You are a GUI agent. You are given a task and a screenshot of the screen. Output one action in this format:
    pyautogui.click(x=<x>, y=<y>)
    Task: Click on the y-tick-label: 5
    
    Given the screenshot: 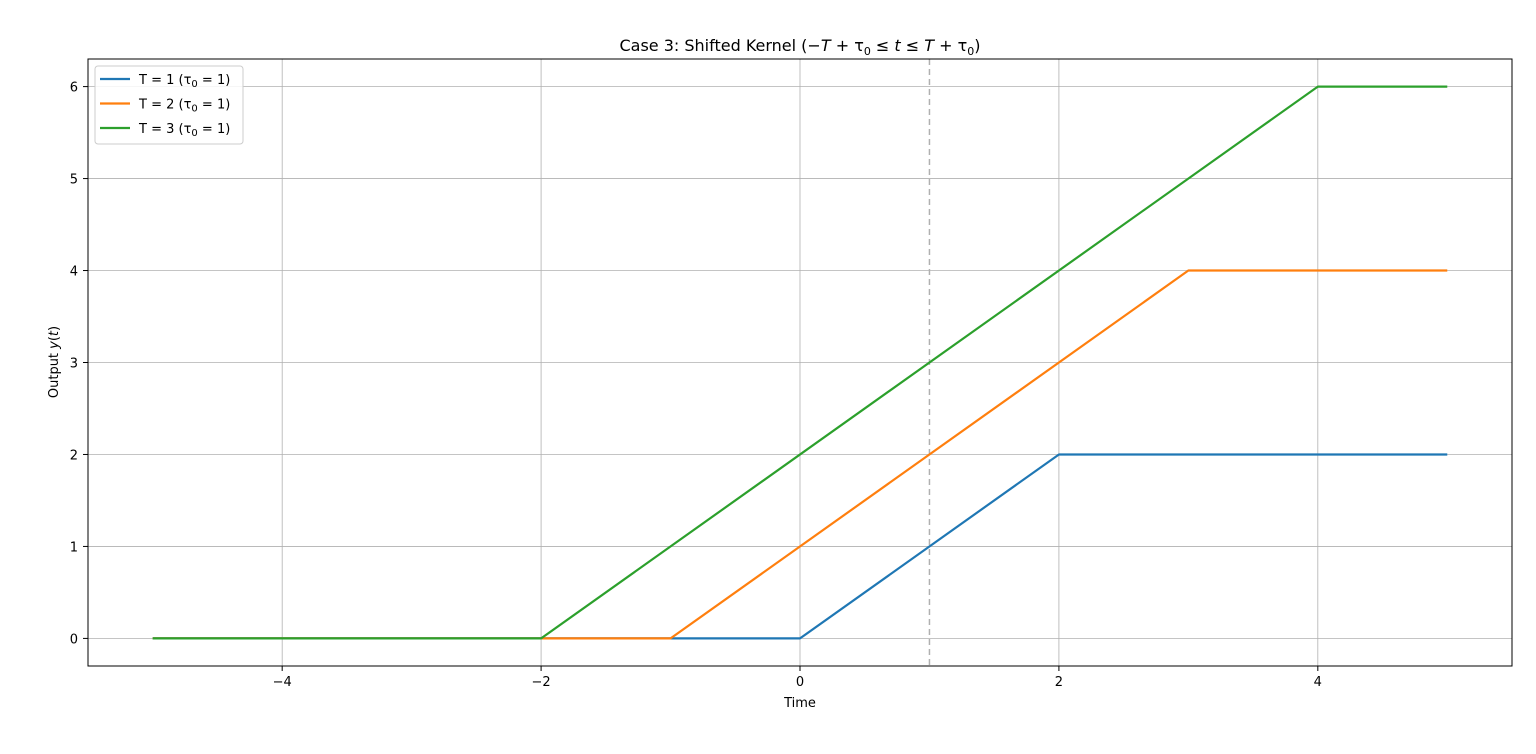 What is the action you would take?
    pyautogui.click(x=74, y=180)
    